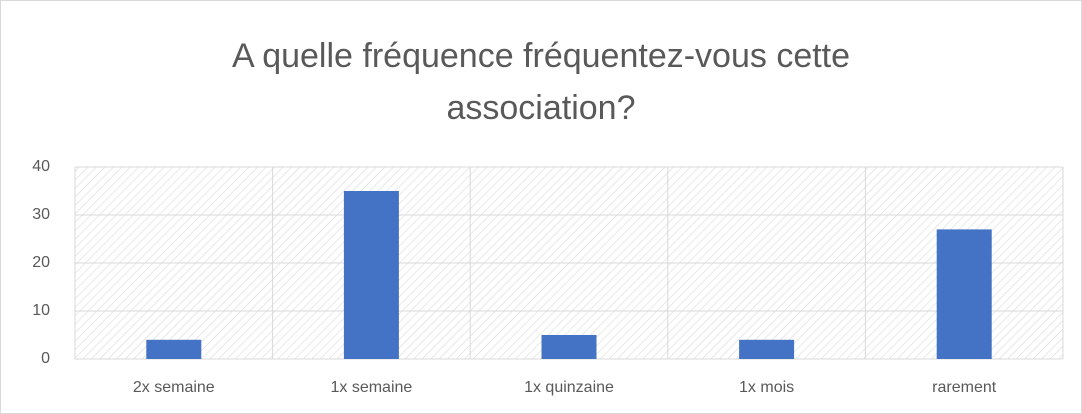 This screenshot has height=414, width=1082. Describe the element at coordinates (41, 166) in the screenshot. I see `y-tick-label: 40` at that location.